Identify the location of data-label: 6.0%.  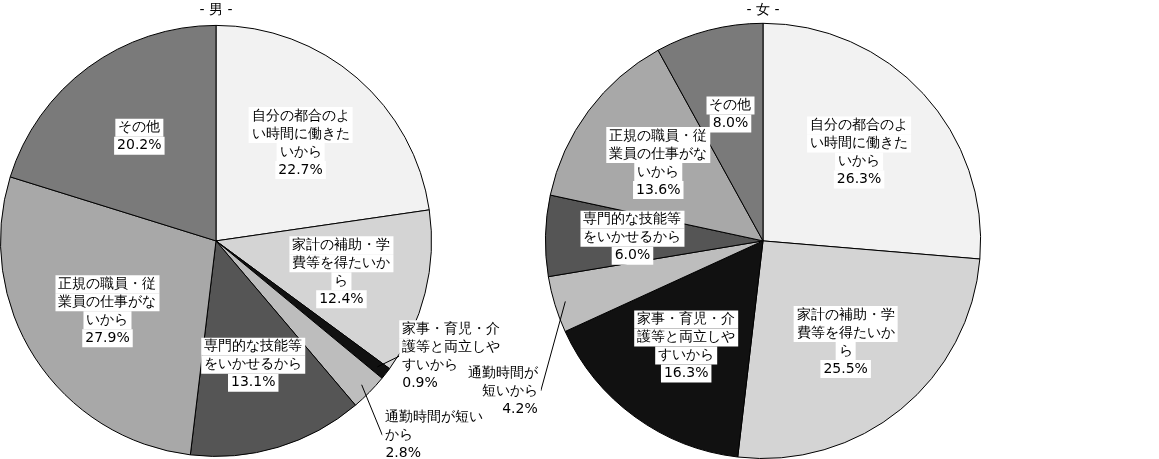
(632, 254).